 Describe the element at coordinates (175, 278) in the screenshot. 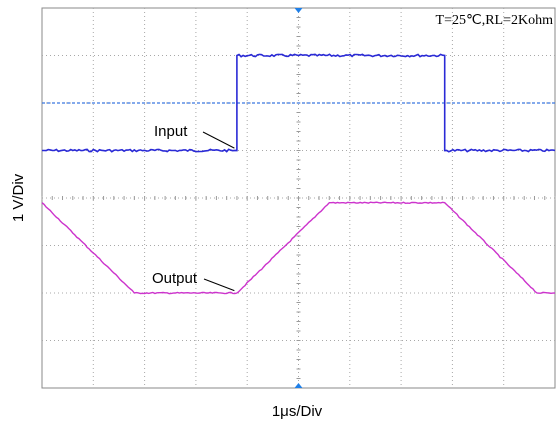

I see `output-label: Output` at that location.